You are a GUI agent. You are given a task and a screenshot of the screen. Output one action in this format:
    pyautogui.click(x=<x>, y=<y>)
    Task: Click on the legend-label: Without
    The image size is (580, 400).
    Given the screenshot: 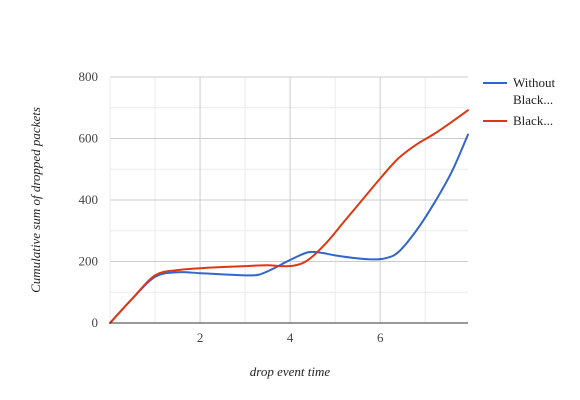 What is the action you would take?
    pyautogui.click(x=534, y=82)
    